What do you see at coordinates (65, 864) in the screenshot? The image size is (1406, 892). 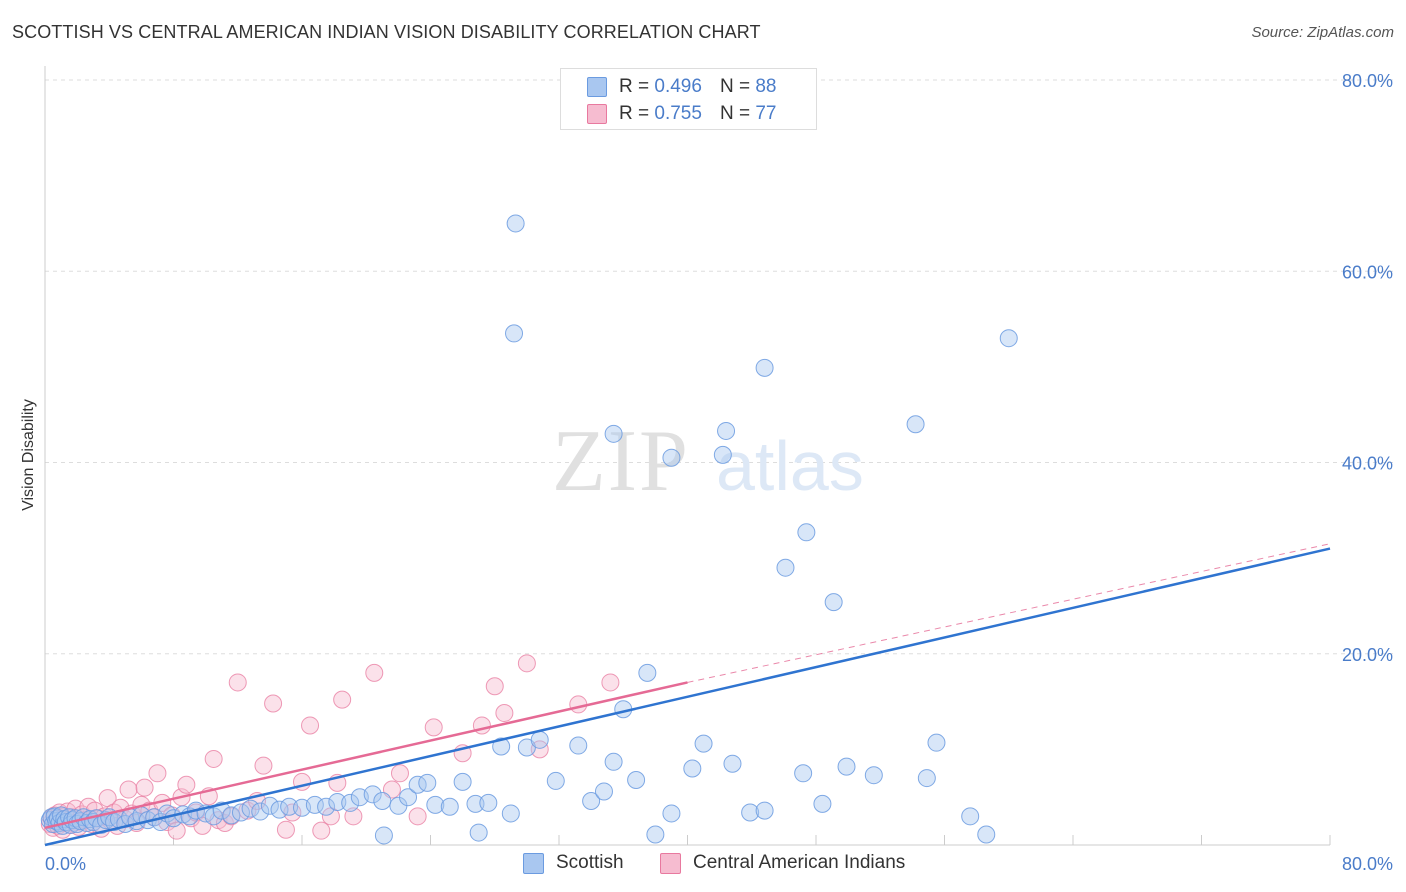 I see `x-tick-label: 0.0%` at bounding box center [65, 864].